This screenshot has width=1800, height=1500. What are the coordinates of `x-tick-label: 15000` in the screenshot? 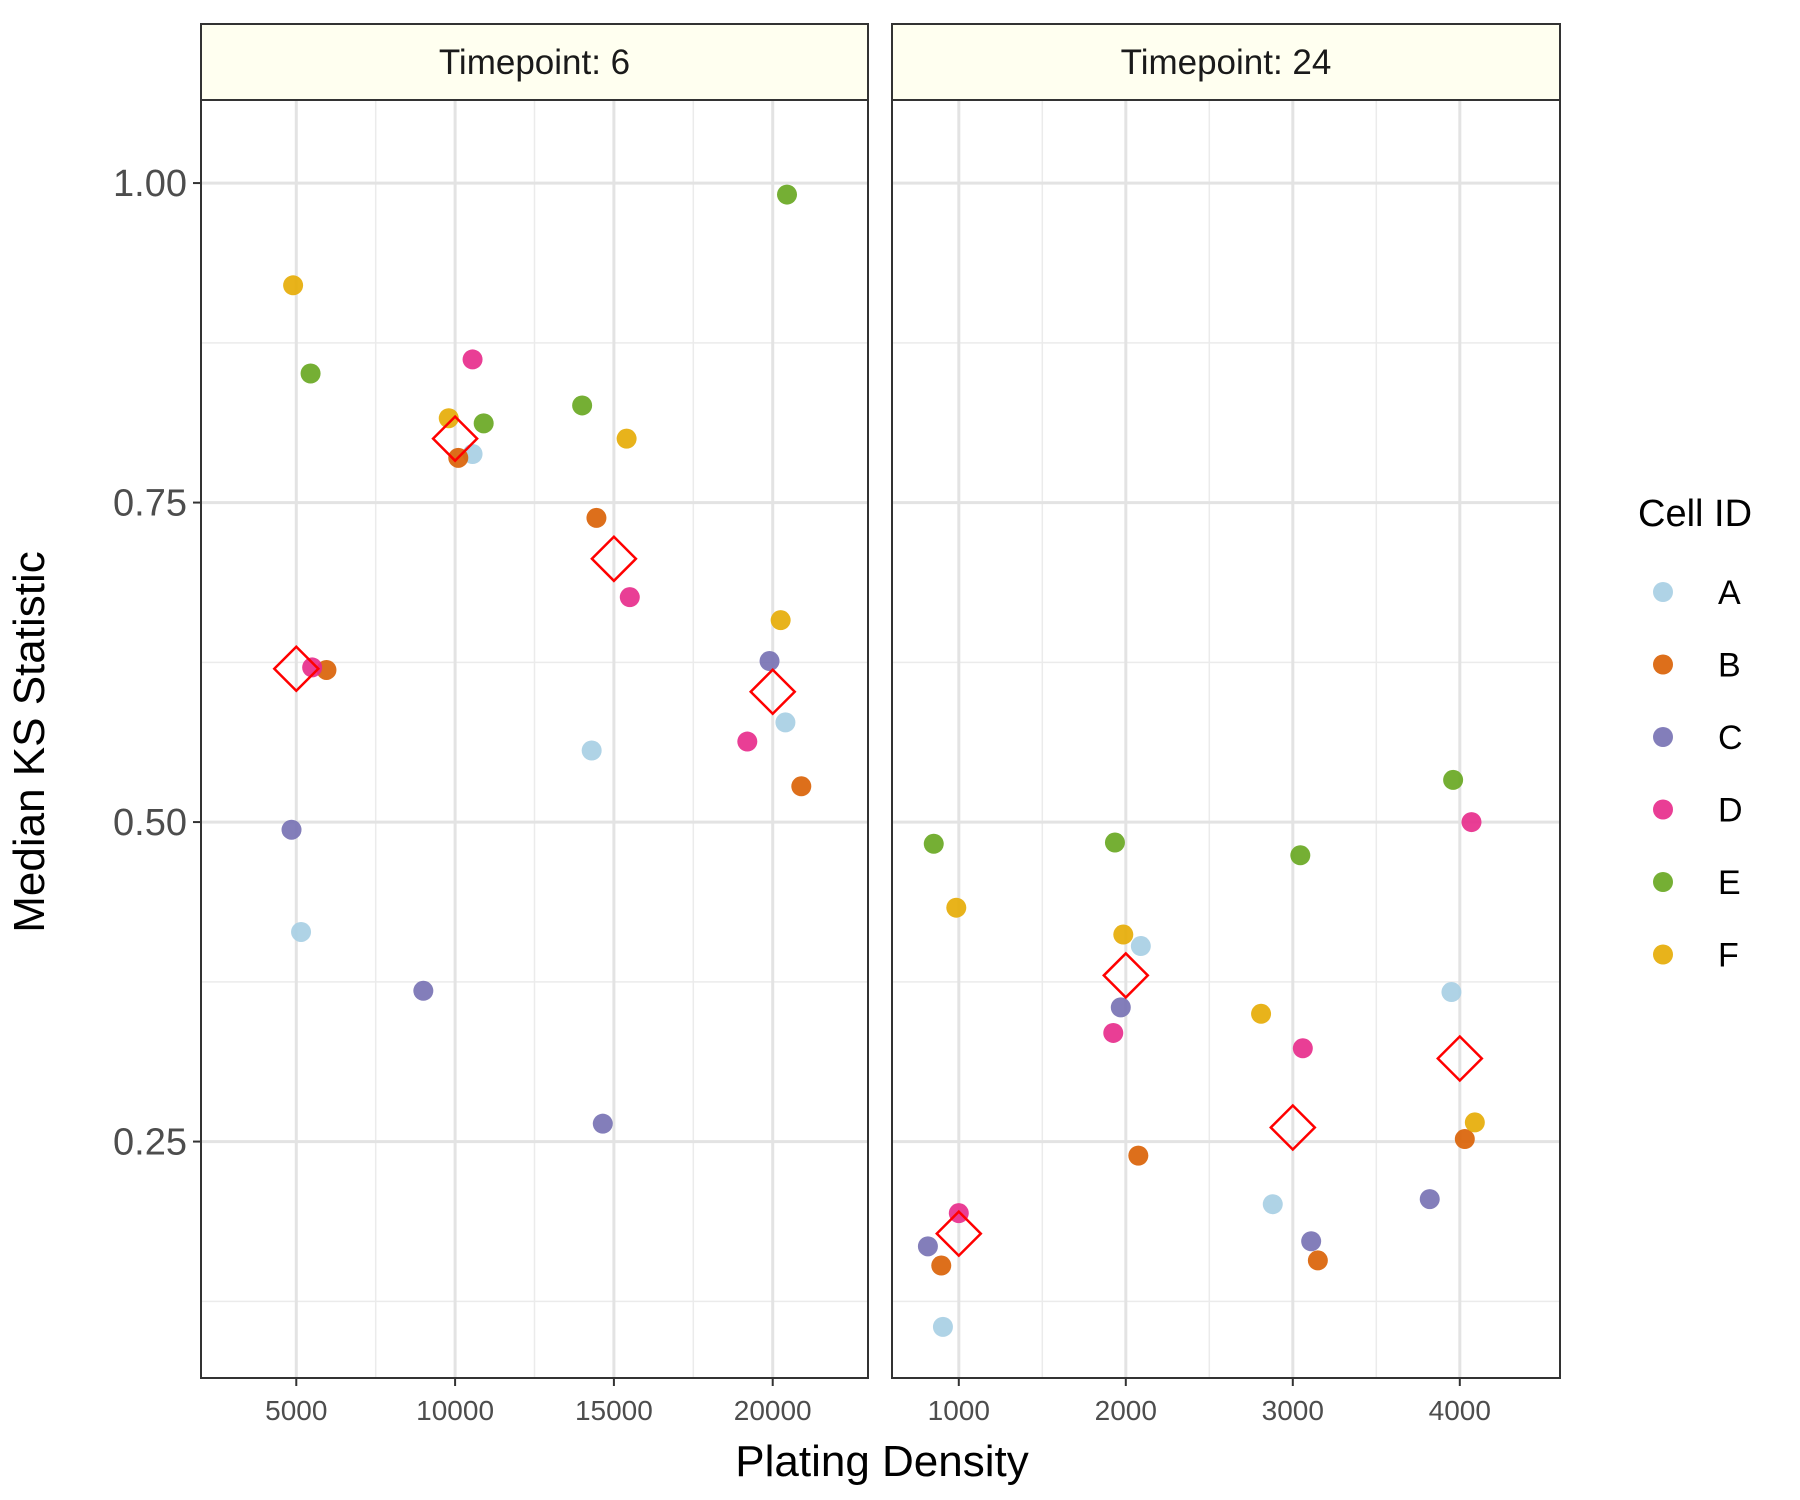 It's located at (614, 1410).